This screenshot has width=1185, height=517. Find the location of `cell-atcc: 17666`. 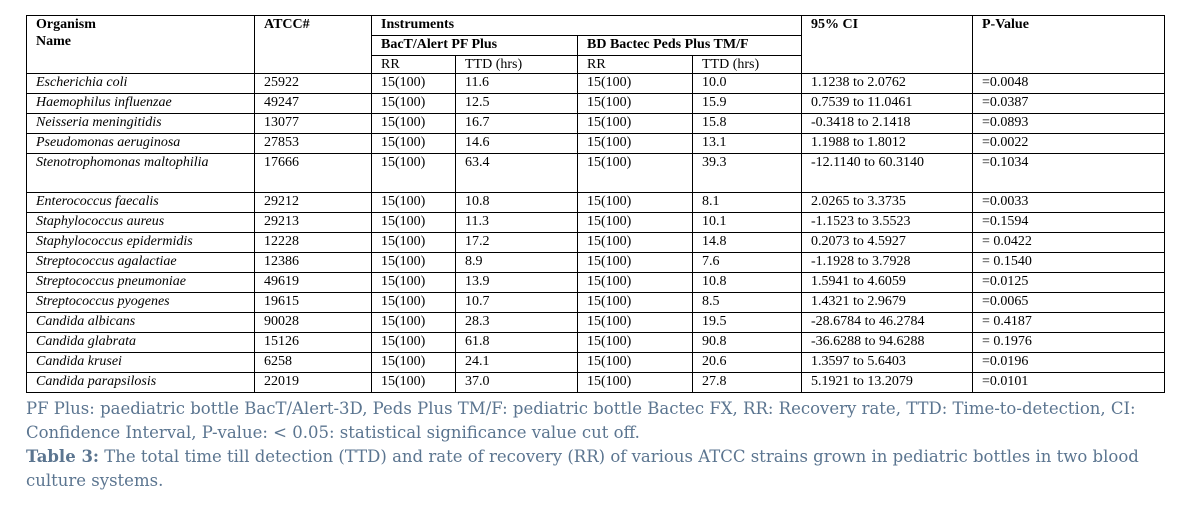

cell-atcc: 17666 is located at coordinates (313, 173).